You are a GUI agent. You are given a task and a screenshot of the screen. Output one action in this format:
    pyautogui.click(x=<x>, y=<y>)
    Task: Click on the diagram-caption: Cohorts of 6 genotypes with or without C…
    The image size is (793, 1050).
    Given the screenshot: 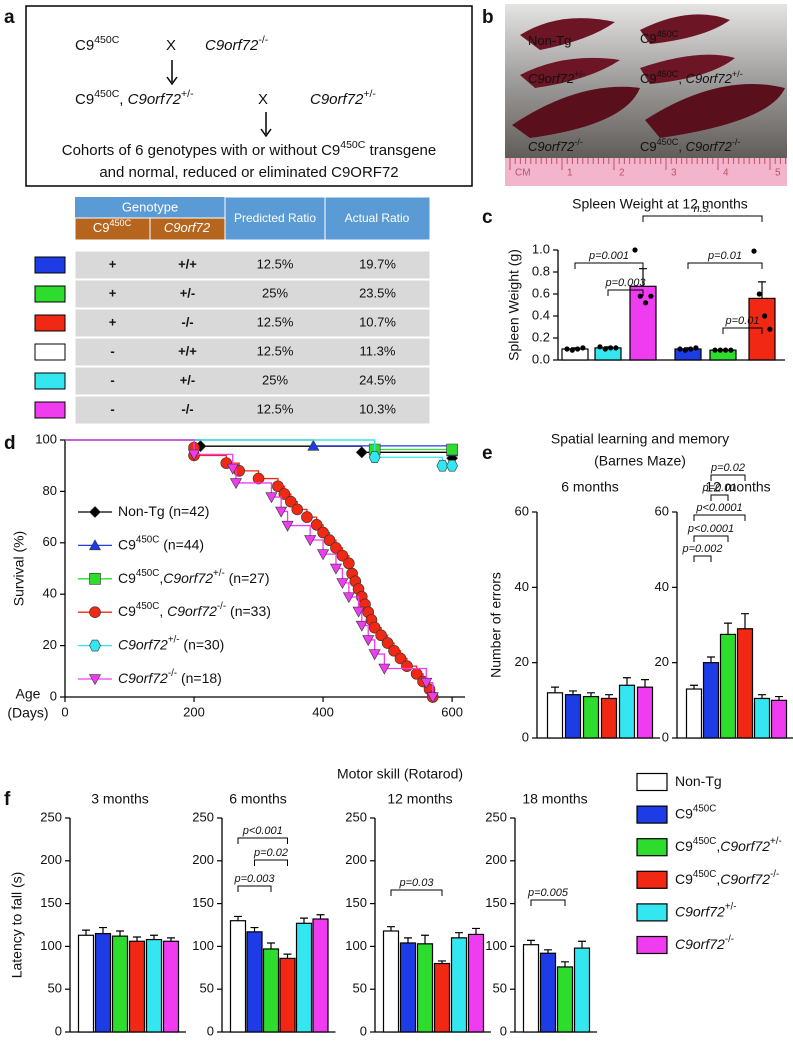 What is the action you would take?
    pyautogui.click(x=249, y=149)
    